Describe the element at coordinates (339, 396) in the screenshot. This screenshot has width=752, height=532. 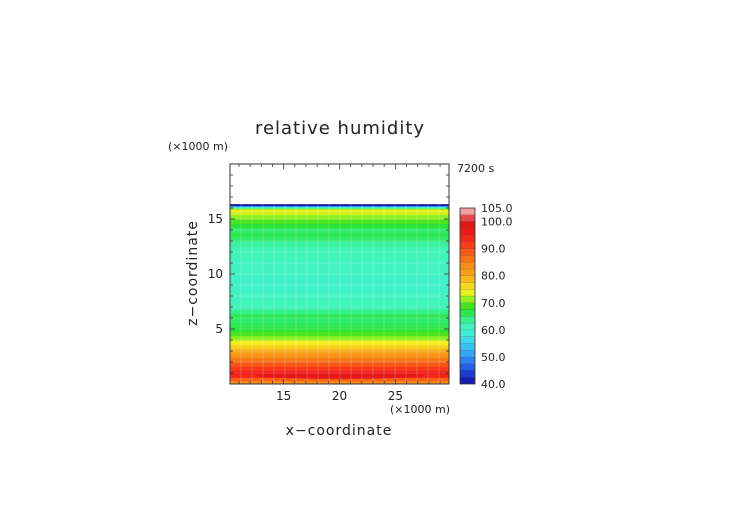
I see `x-tick-label: 20` at that location.